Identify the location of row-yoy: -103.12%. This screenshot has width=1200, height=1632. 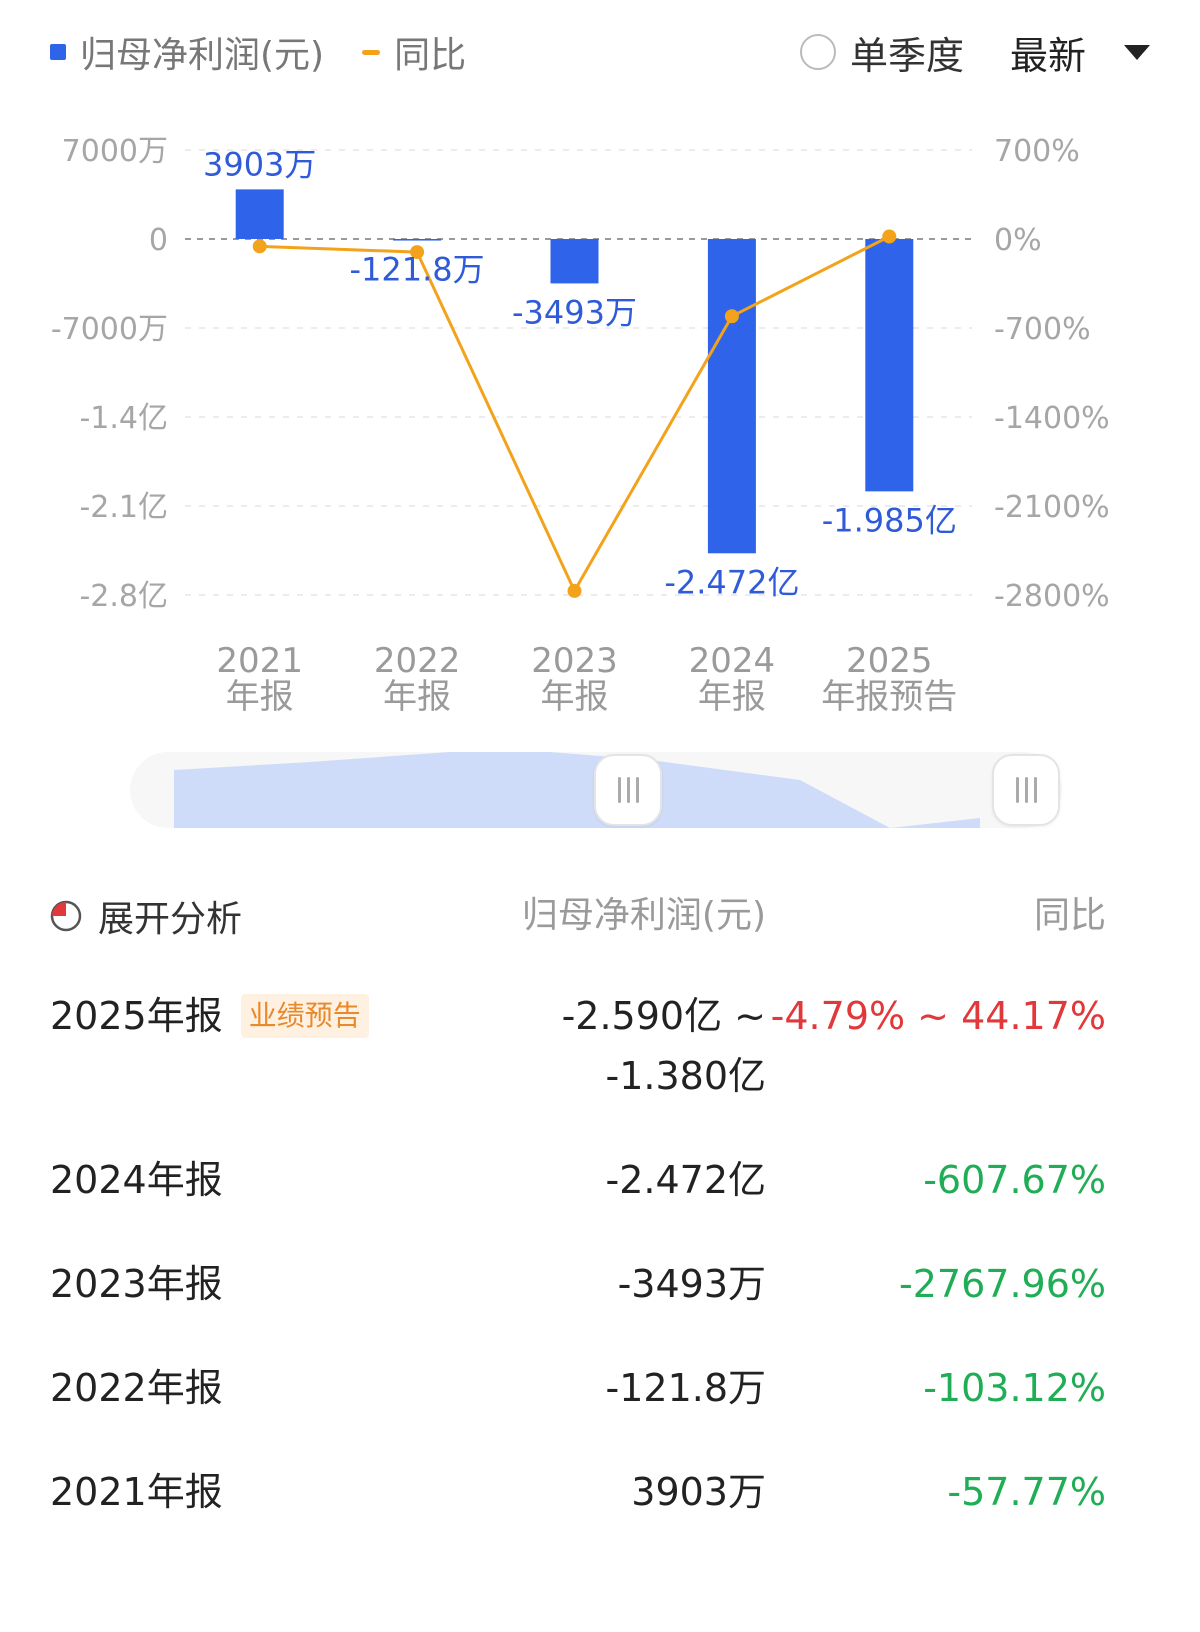
(1014, 1388).